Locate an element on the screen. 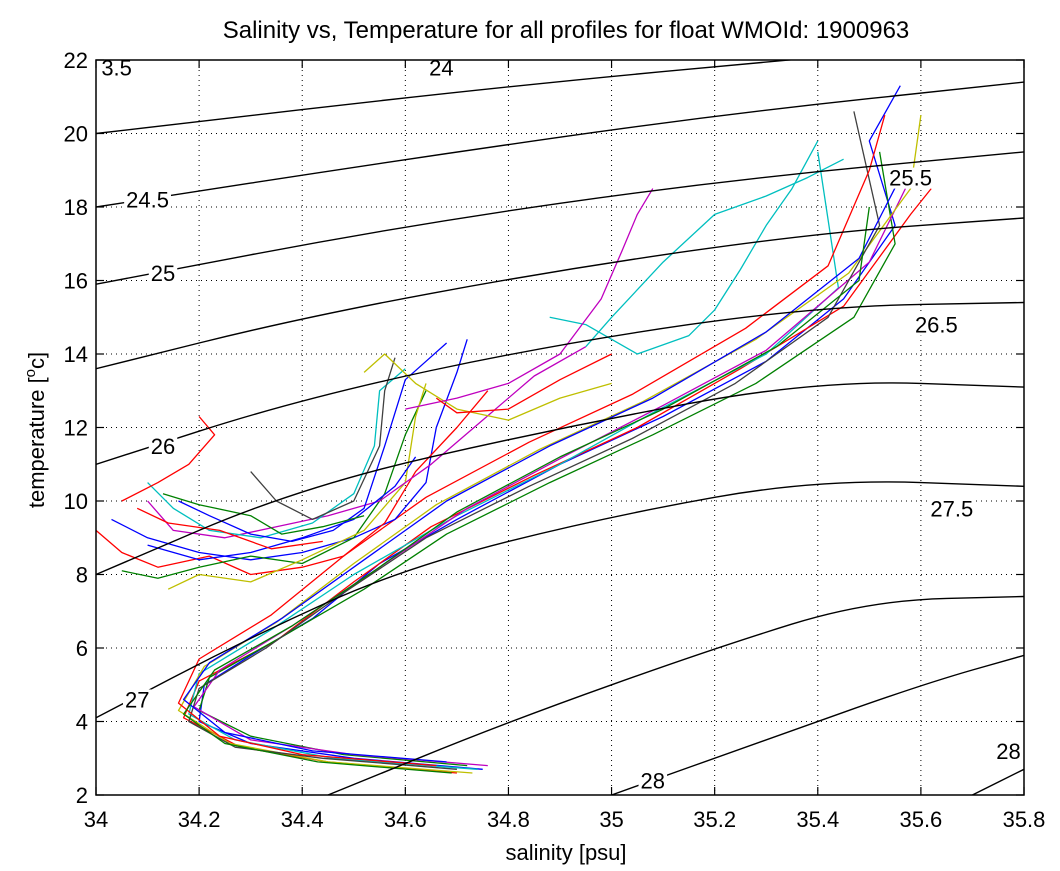 This screenshot has width=1060, height=871. x-tick-label: 35 is located at coordinates (611, 819).